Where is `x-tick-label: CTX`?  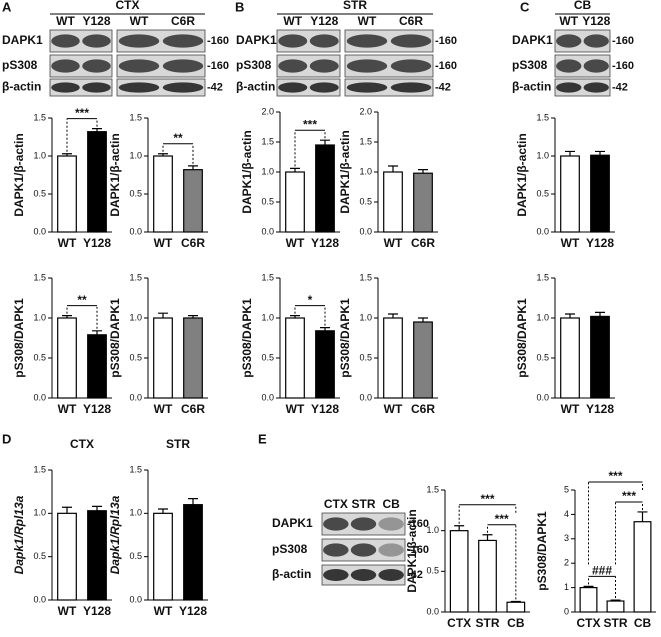 x-tick-label: CTX is located at coordinates (589, 623).